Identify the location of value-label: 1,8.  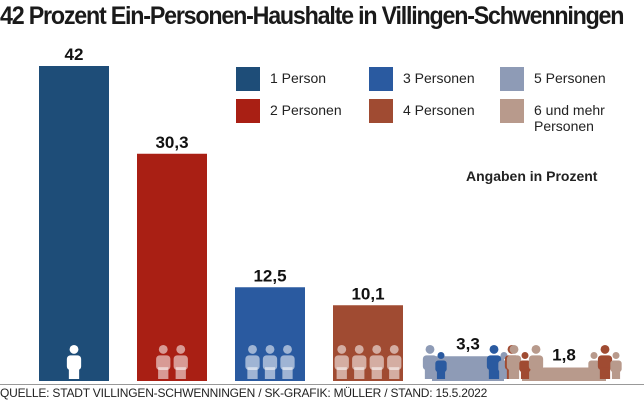
(564, 355).